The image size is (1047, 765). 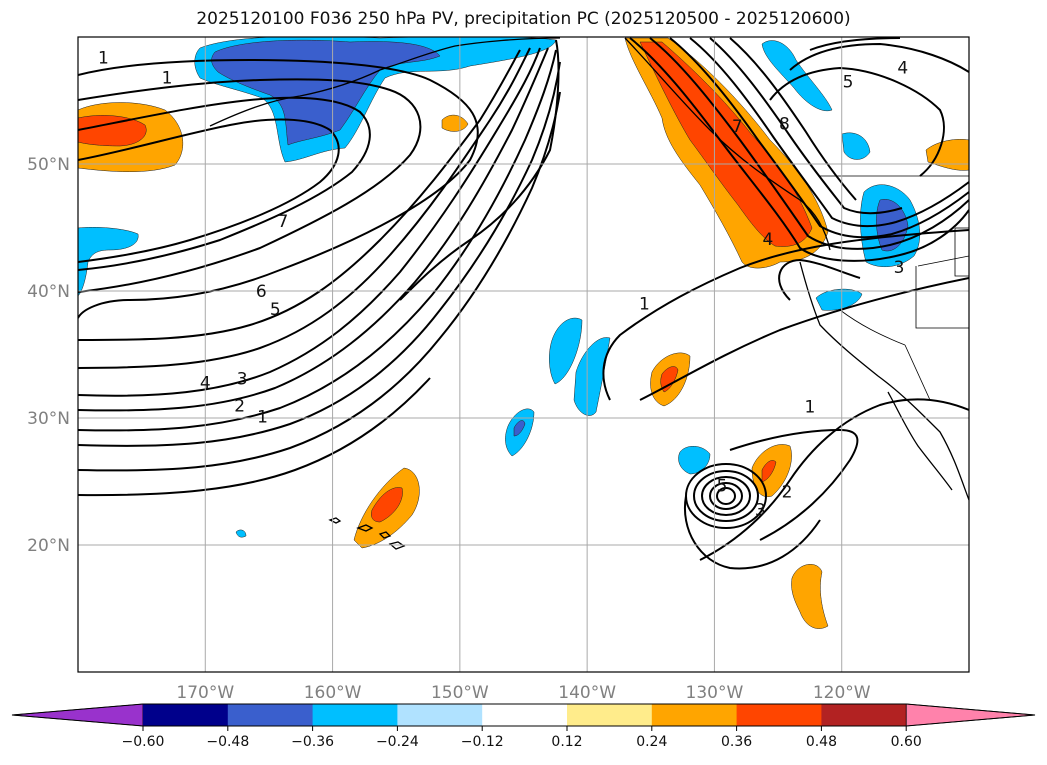 What do you see at coordinates (947, 155) in the screenshot?
I see `precip-positive-ne` at bounding box center [947, 155].